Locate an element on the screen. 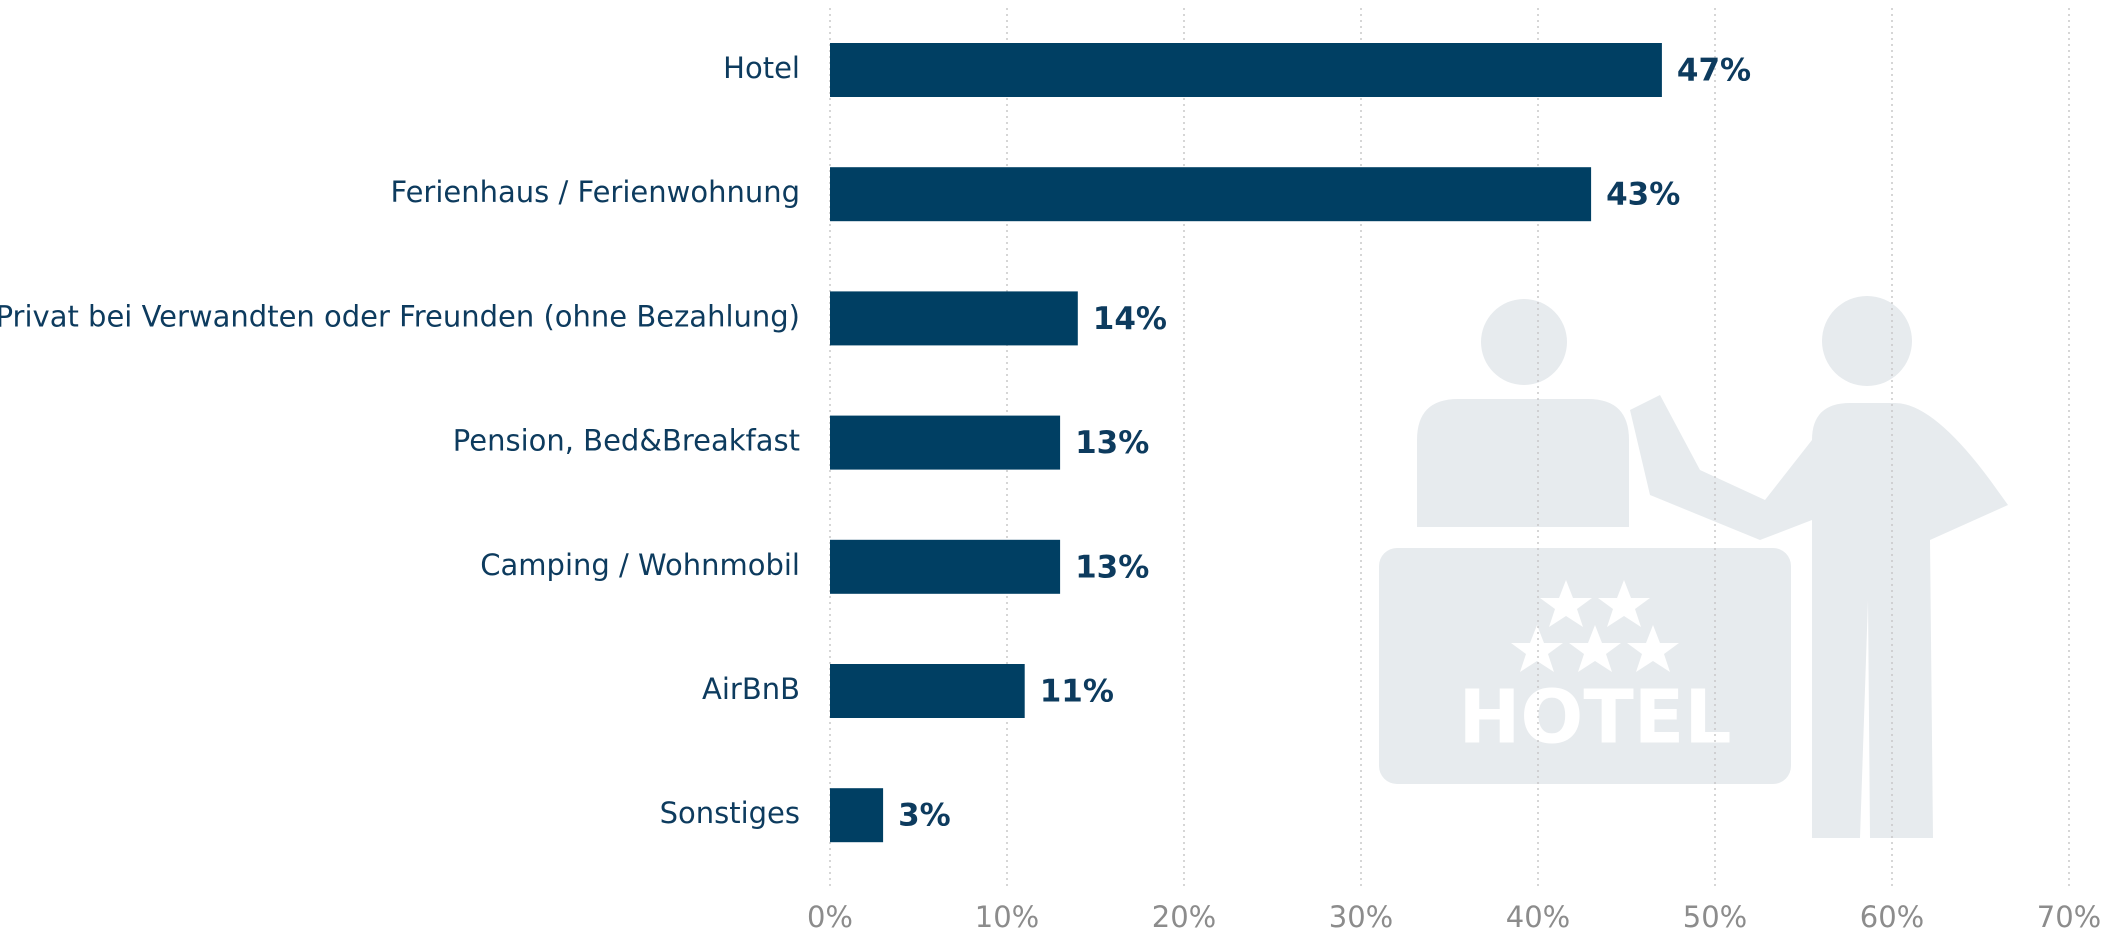 The height and width of the screenshot is (934, 2120). guest-head is located at coordinates (1867, 341).